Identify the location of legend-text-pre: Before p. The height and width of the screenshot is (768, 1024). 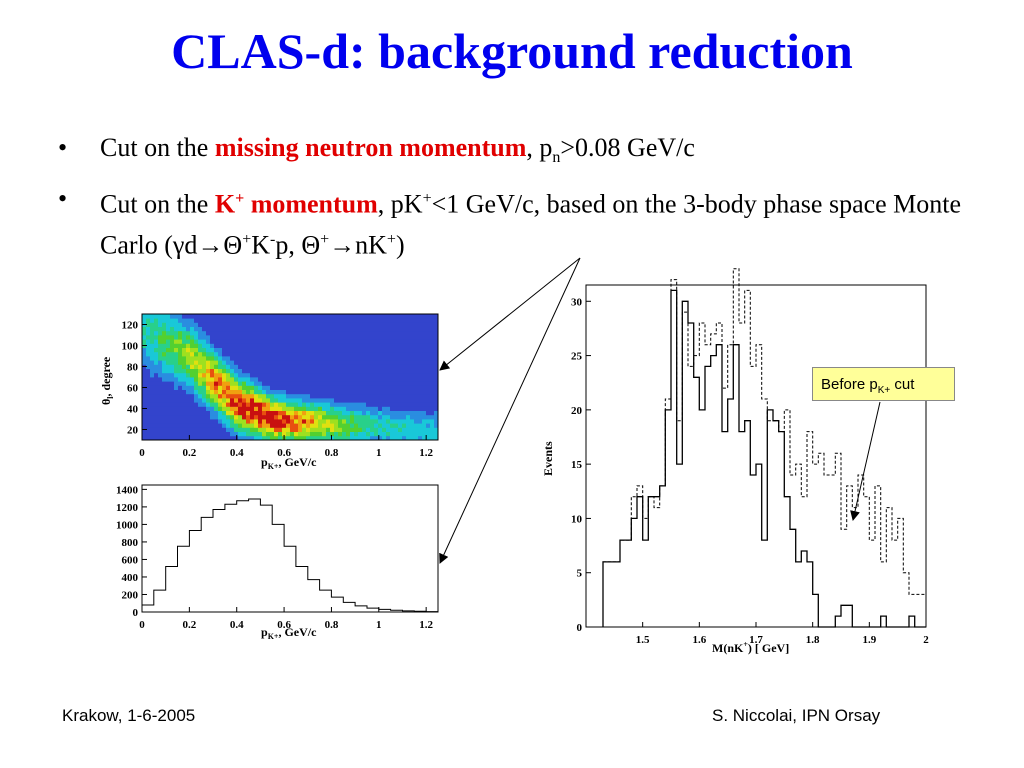
(849, 384).